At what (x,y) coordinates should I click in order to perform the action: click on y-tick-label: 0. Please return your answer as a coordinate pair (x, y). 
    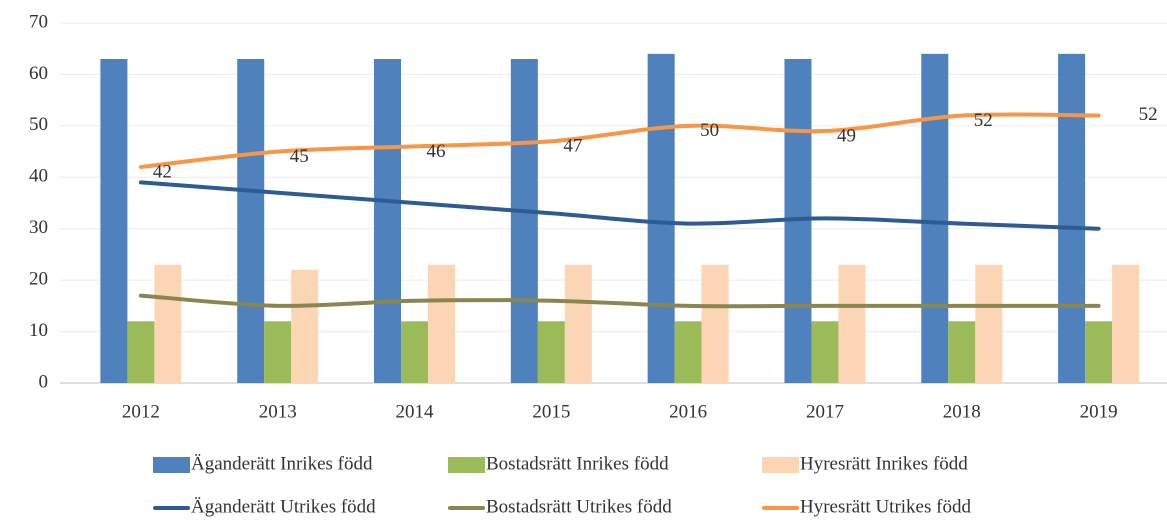
    Looking at the image, I should click on (44, 381).